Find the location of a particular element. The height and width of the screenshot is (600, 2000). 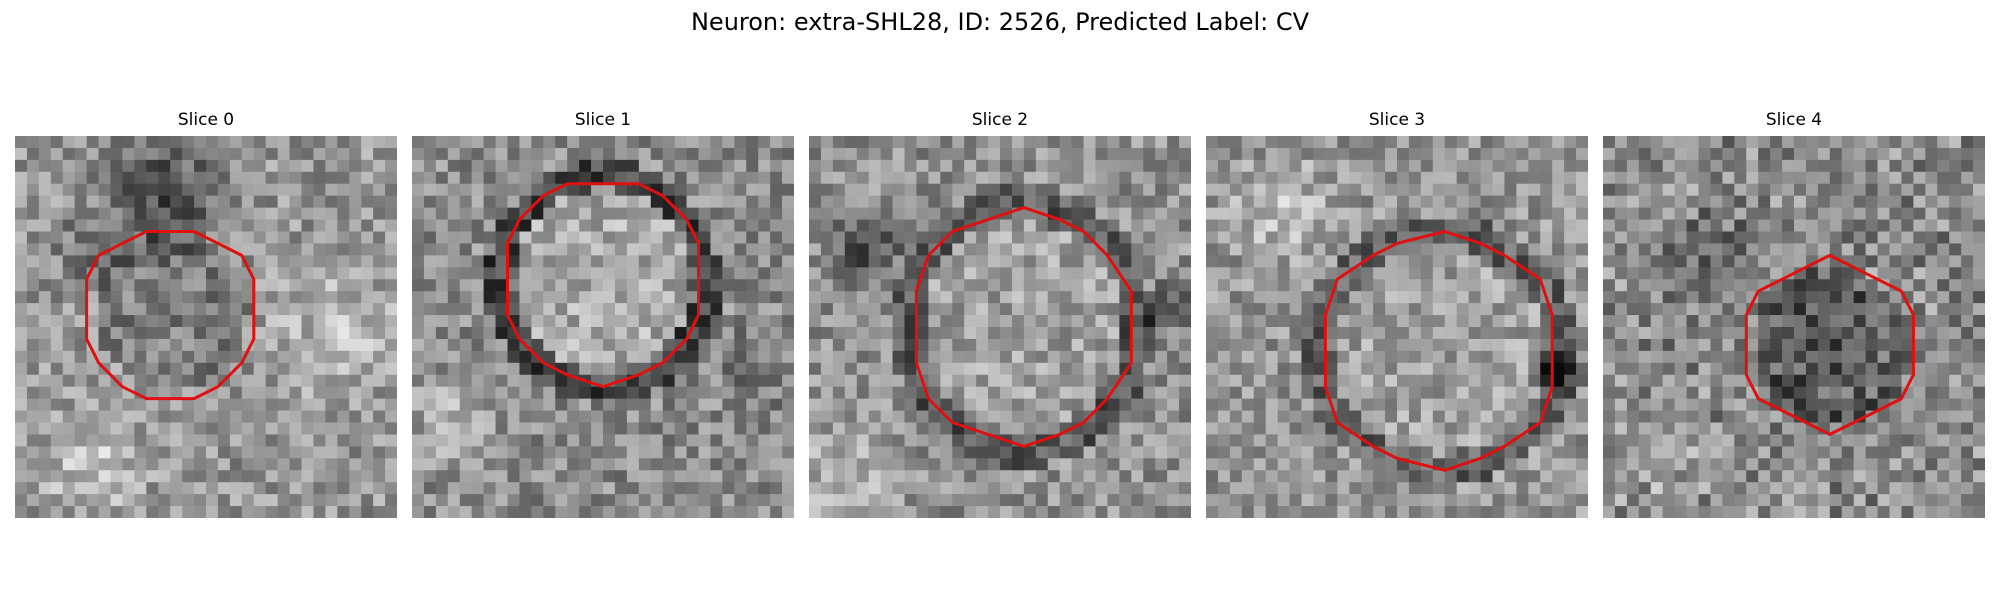

slice-title-3: Slice 3 is located at coordinates (1397, 120).